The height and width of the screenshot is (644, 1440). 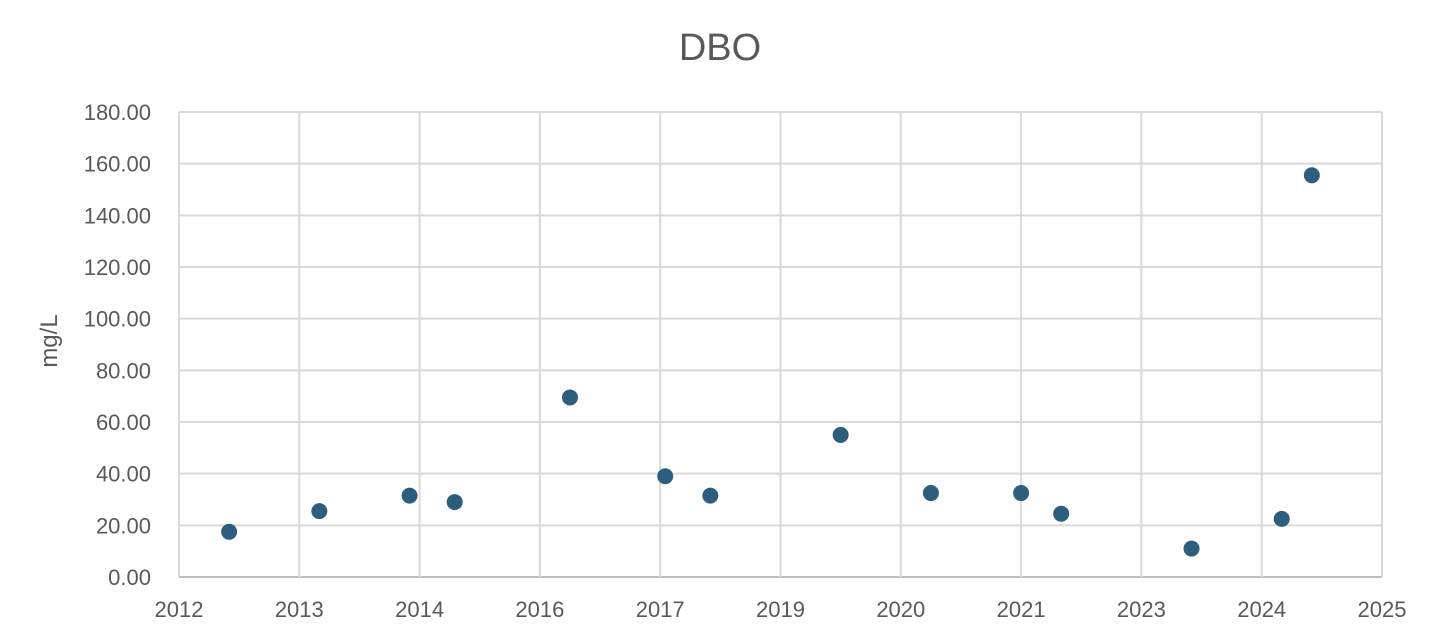 What do you see at coordinates (660, 609) in the screenshot?
I see `x-tick-label: 2017` at bounding box center [660, 609].